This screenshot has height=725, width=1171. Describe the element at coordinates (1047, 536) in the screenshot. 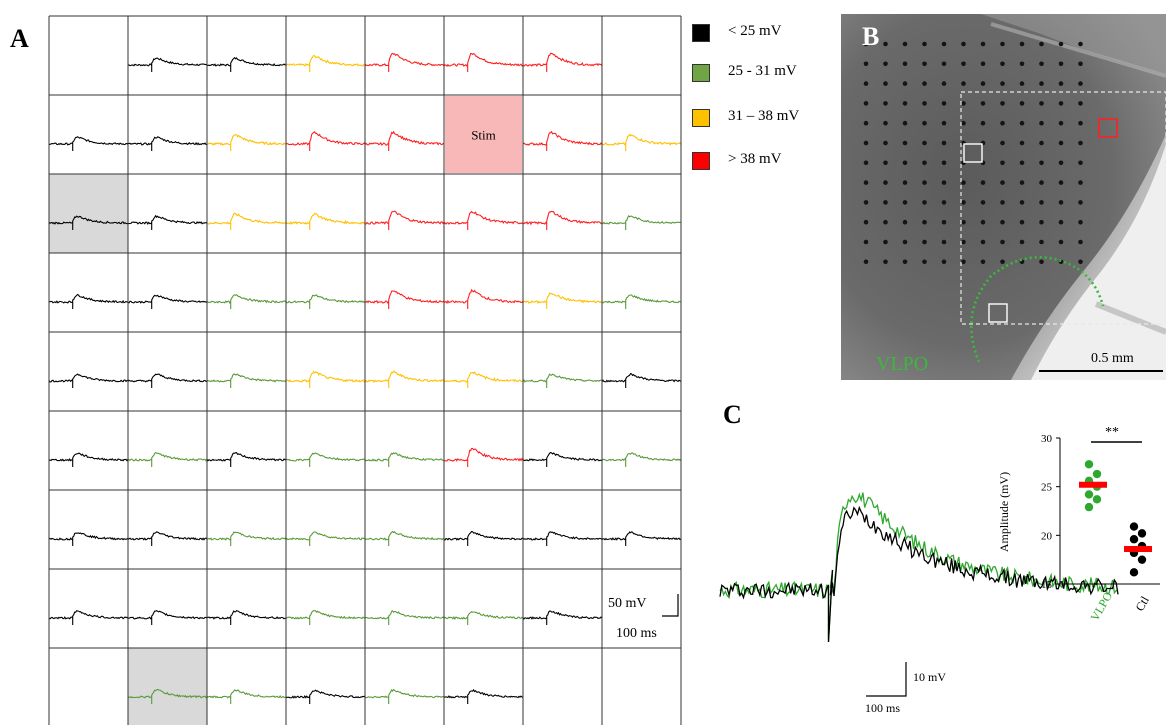

I see `inset-y-tick-label: 20` at that location.